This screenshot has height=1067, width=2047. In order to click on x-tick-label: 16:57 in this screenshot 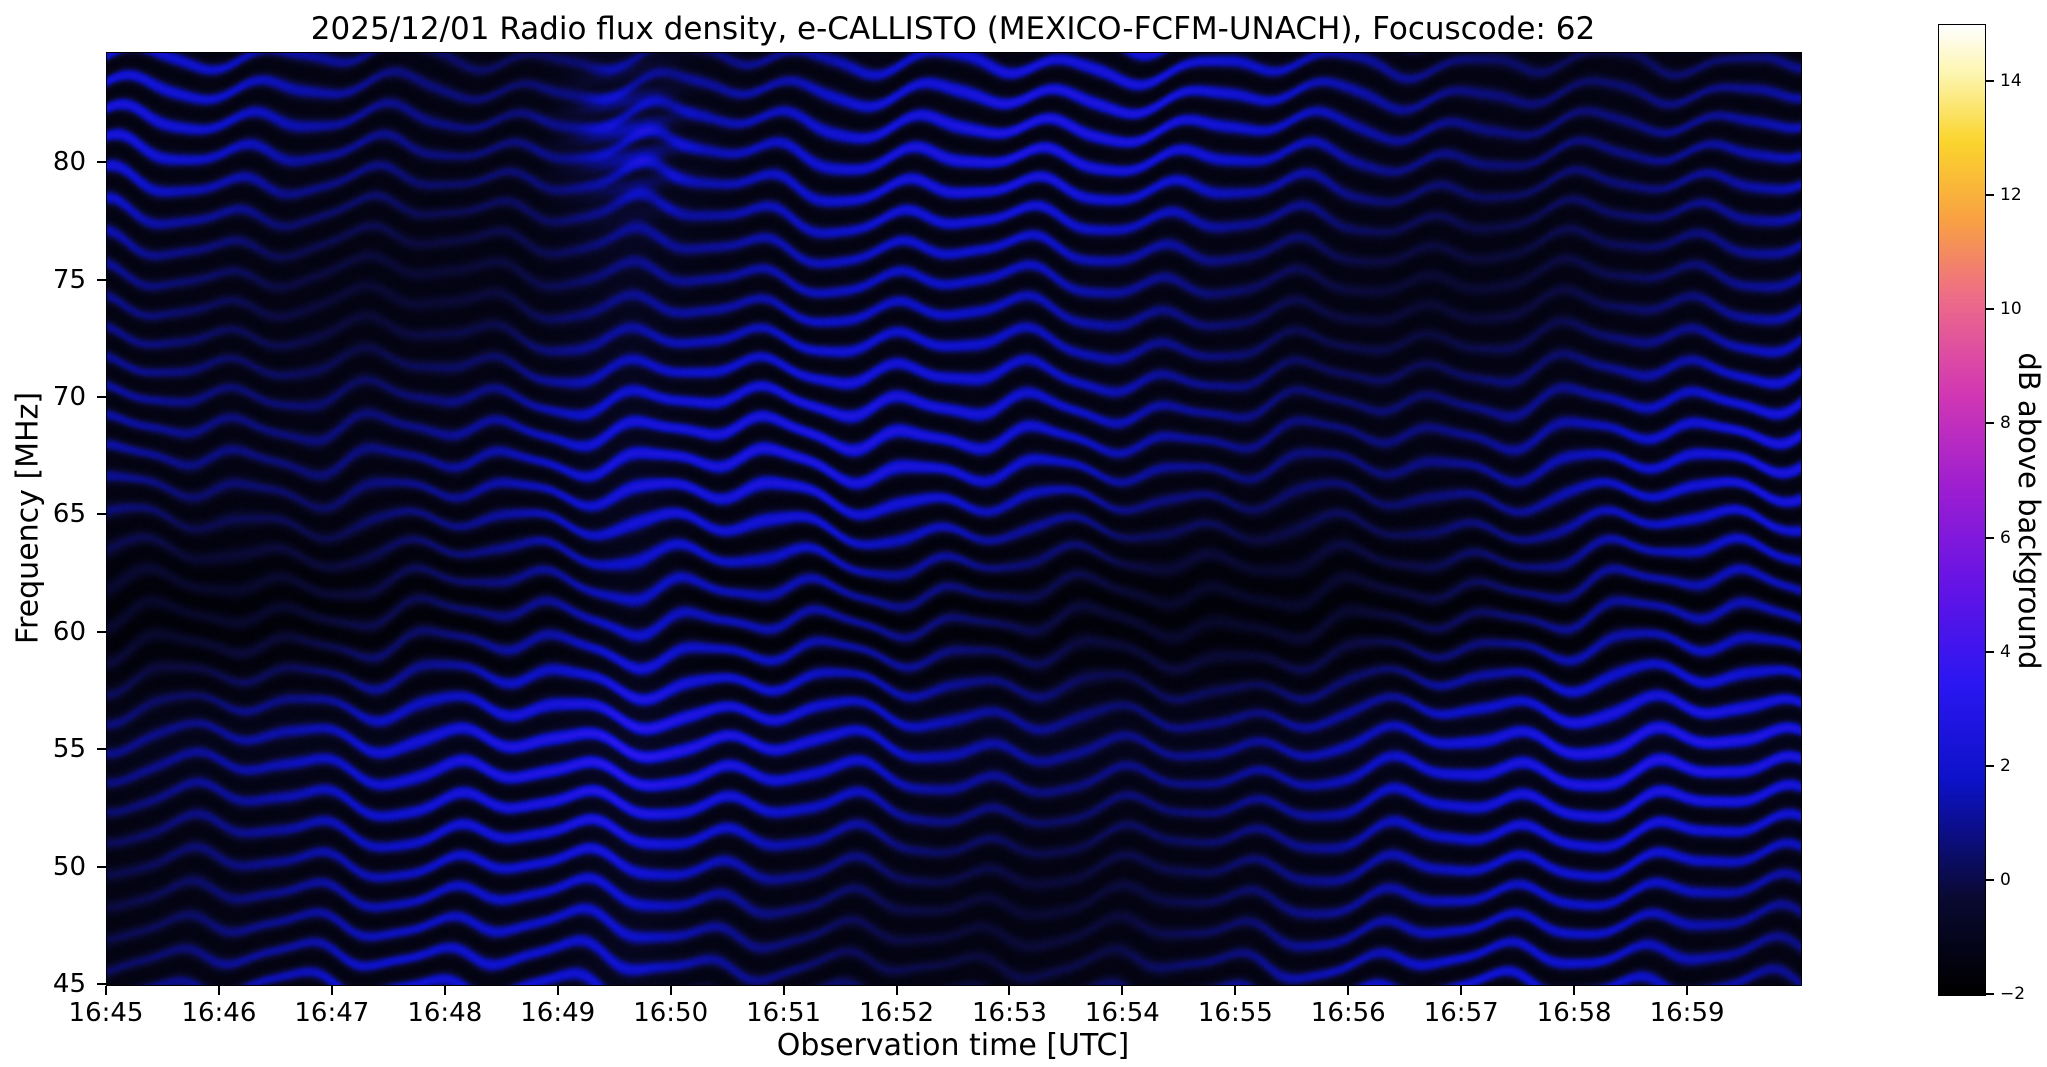, I will do `click(1461, 1013)`.